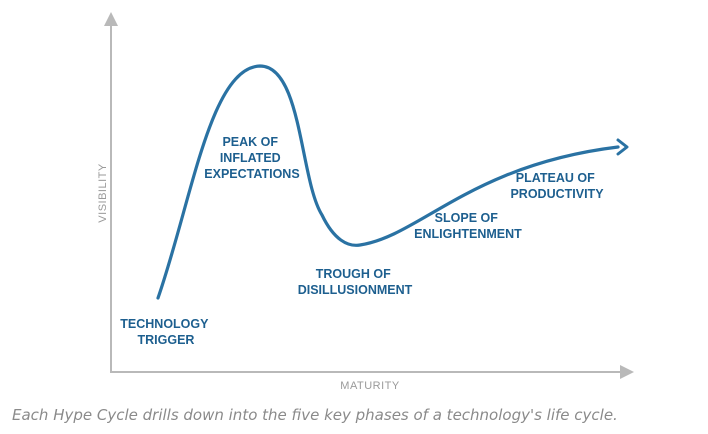  What do you see at coordinates (250, 142) in the screenshot?
I see `phase-label-line: PEAK OF` at bounding box center [250, 142].